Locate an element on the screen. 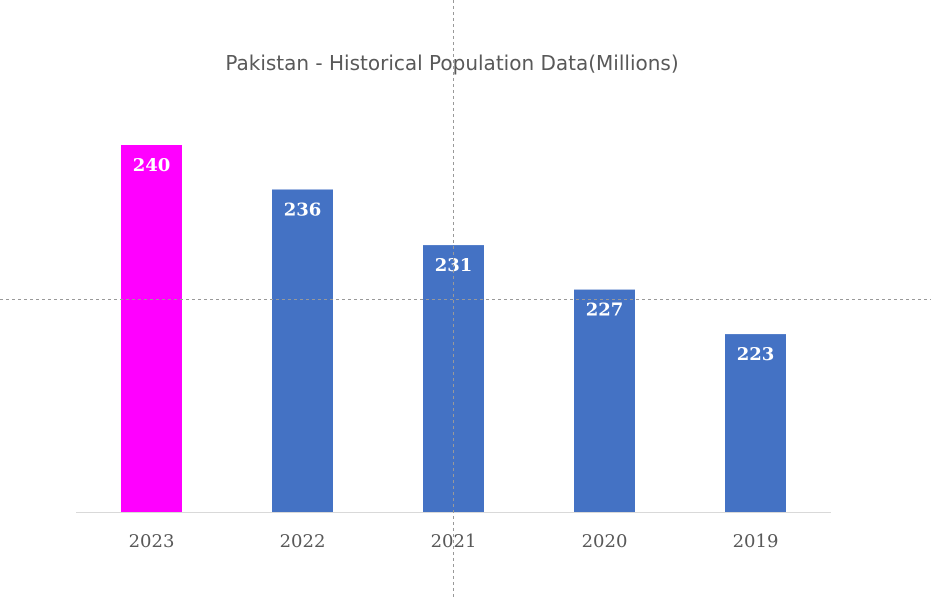 Image resolution: width=931 pixels, height=598 pixels. bar-2023 is located at coordinates (151, 328).